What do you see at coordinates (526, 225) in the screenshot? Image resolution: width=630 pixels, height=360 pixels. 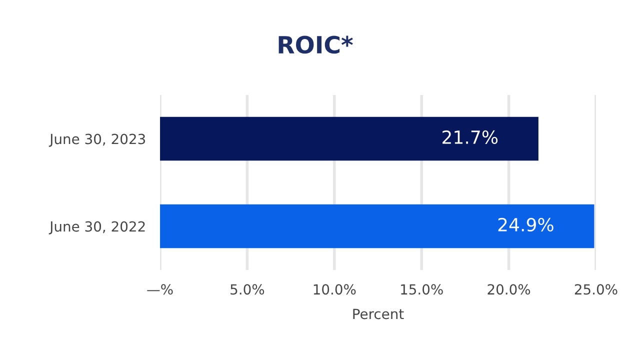 I see `data-label: 24.9%` at bounding box center [526, 225].